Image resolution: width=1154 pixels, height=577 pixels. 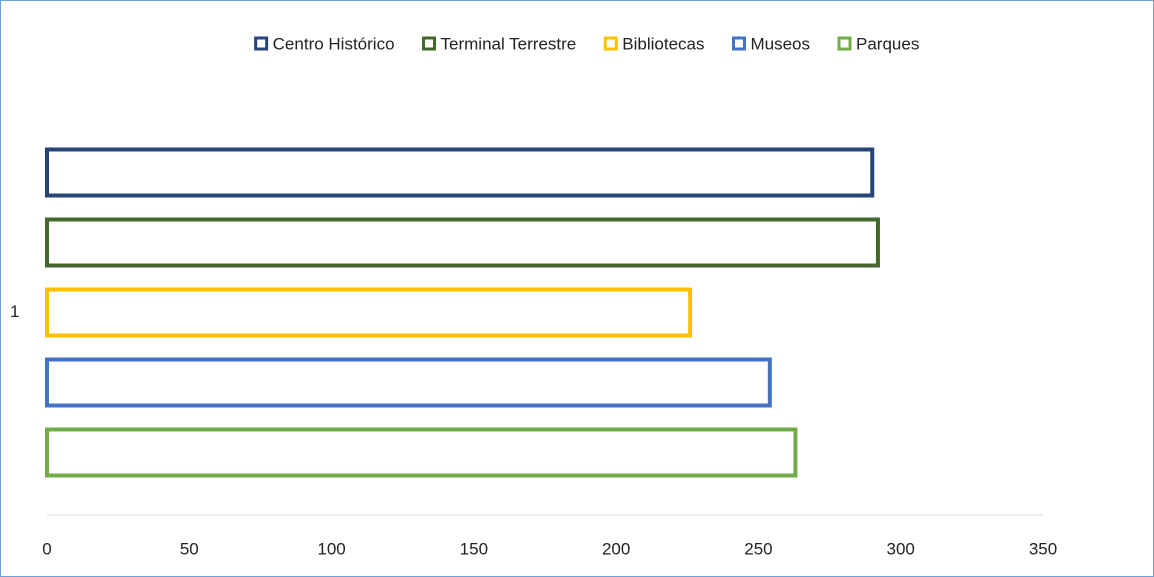 I want to click on y-tick-label: 1, so click(x=14, y=311).